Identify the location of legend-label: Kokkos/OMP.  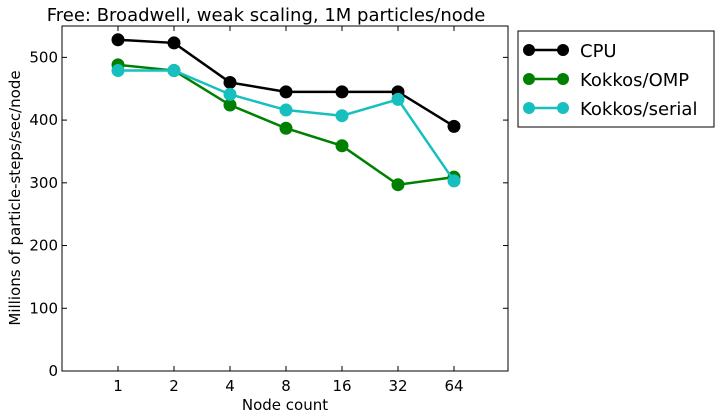
(634, 80).